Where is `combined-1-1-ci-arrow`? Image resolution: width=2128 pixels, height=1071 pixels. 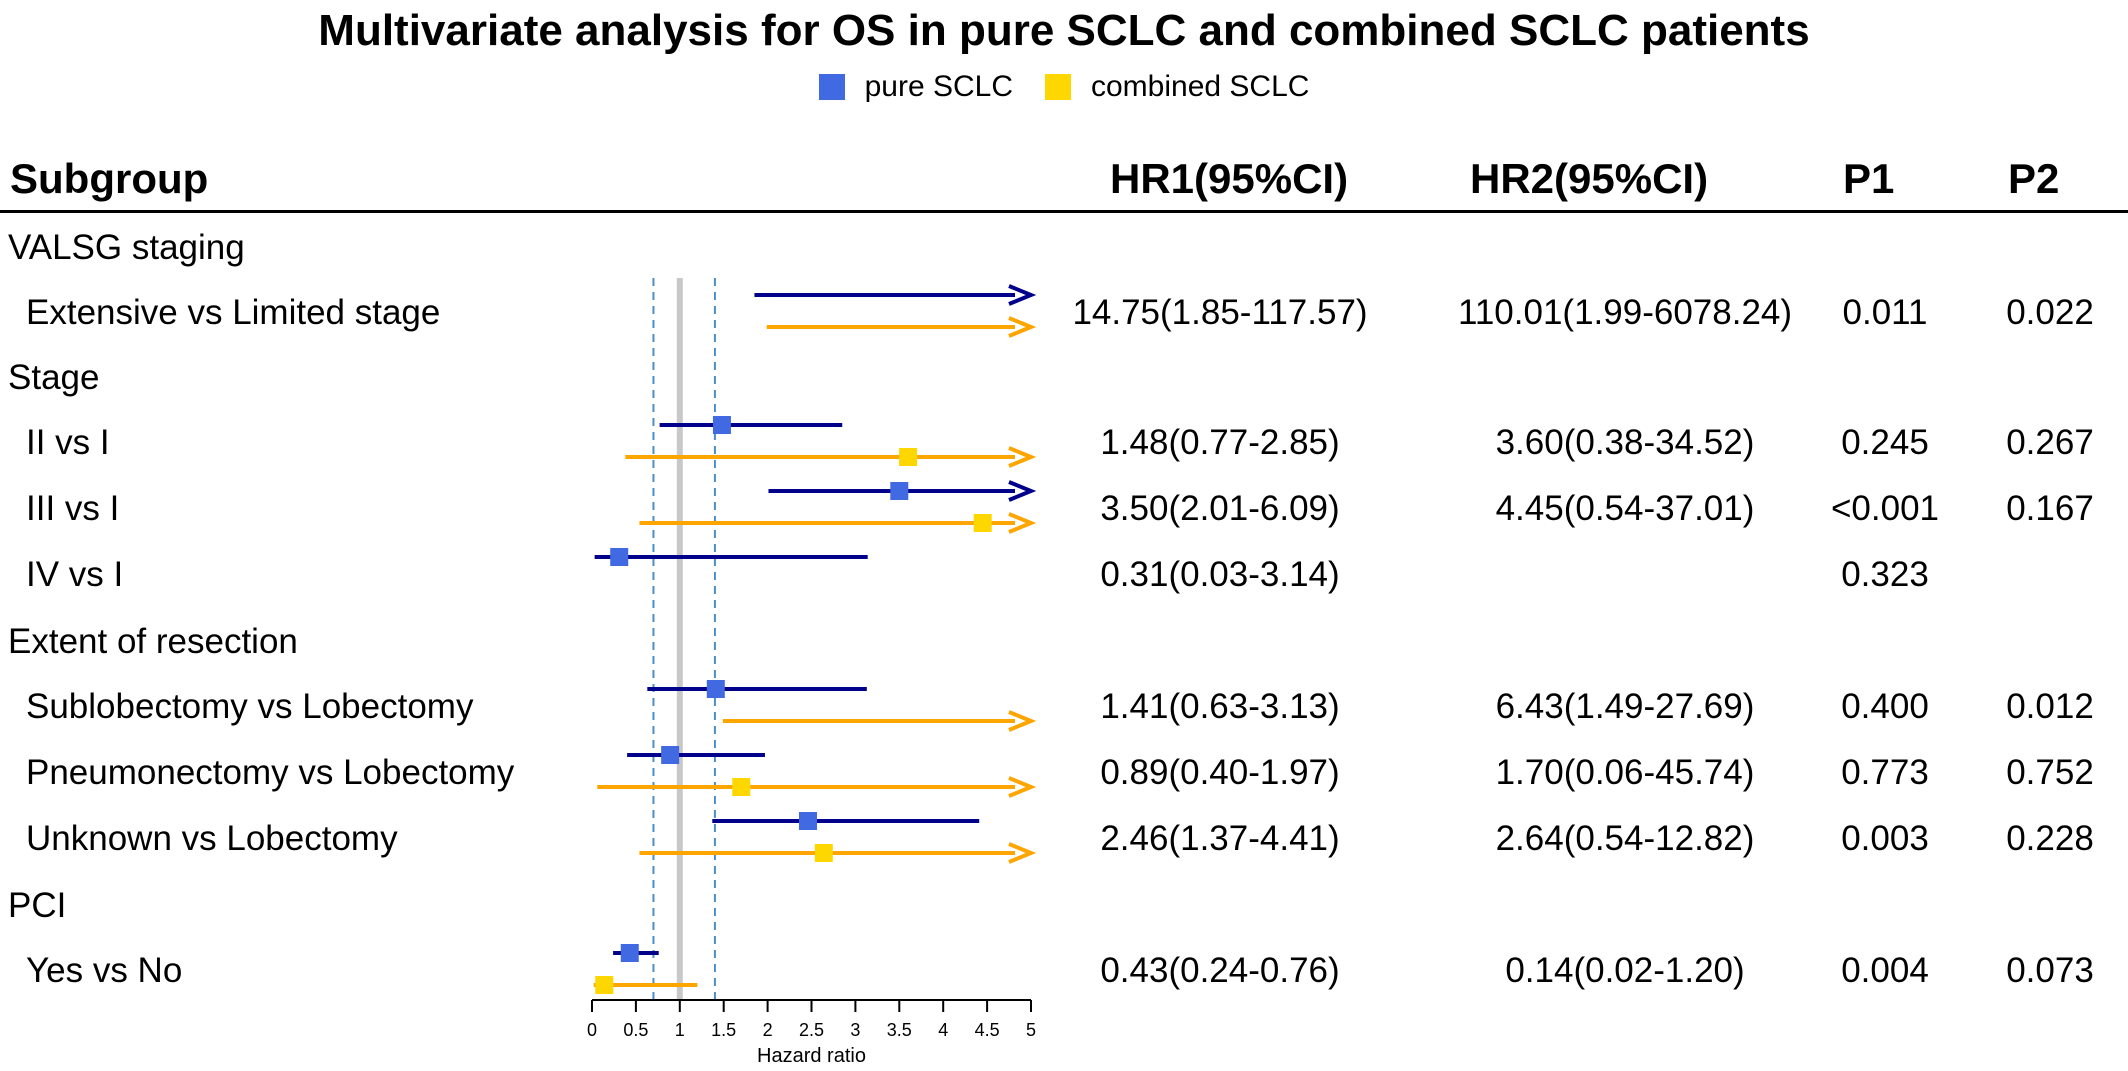 combined-1-1-ci-arrow is located at coordinates (1022, 523).